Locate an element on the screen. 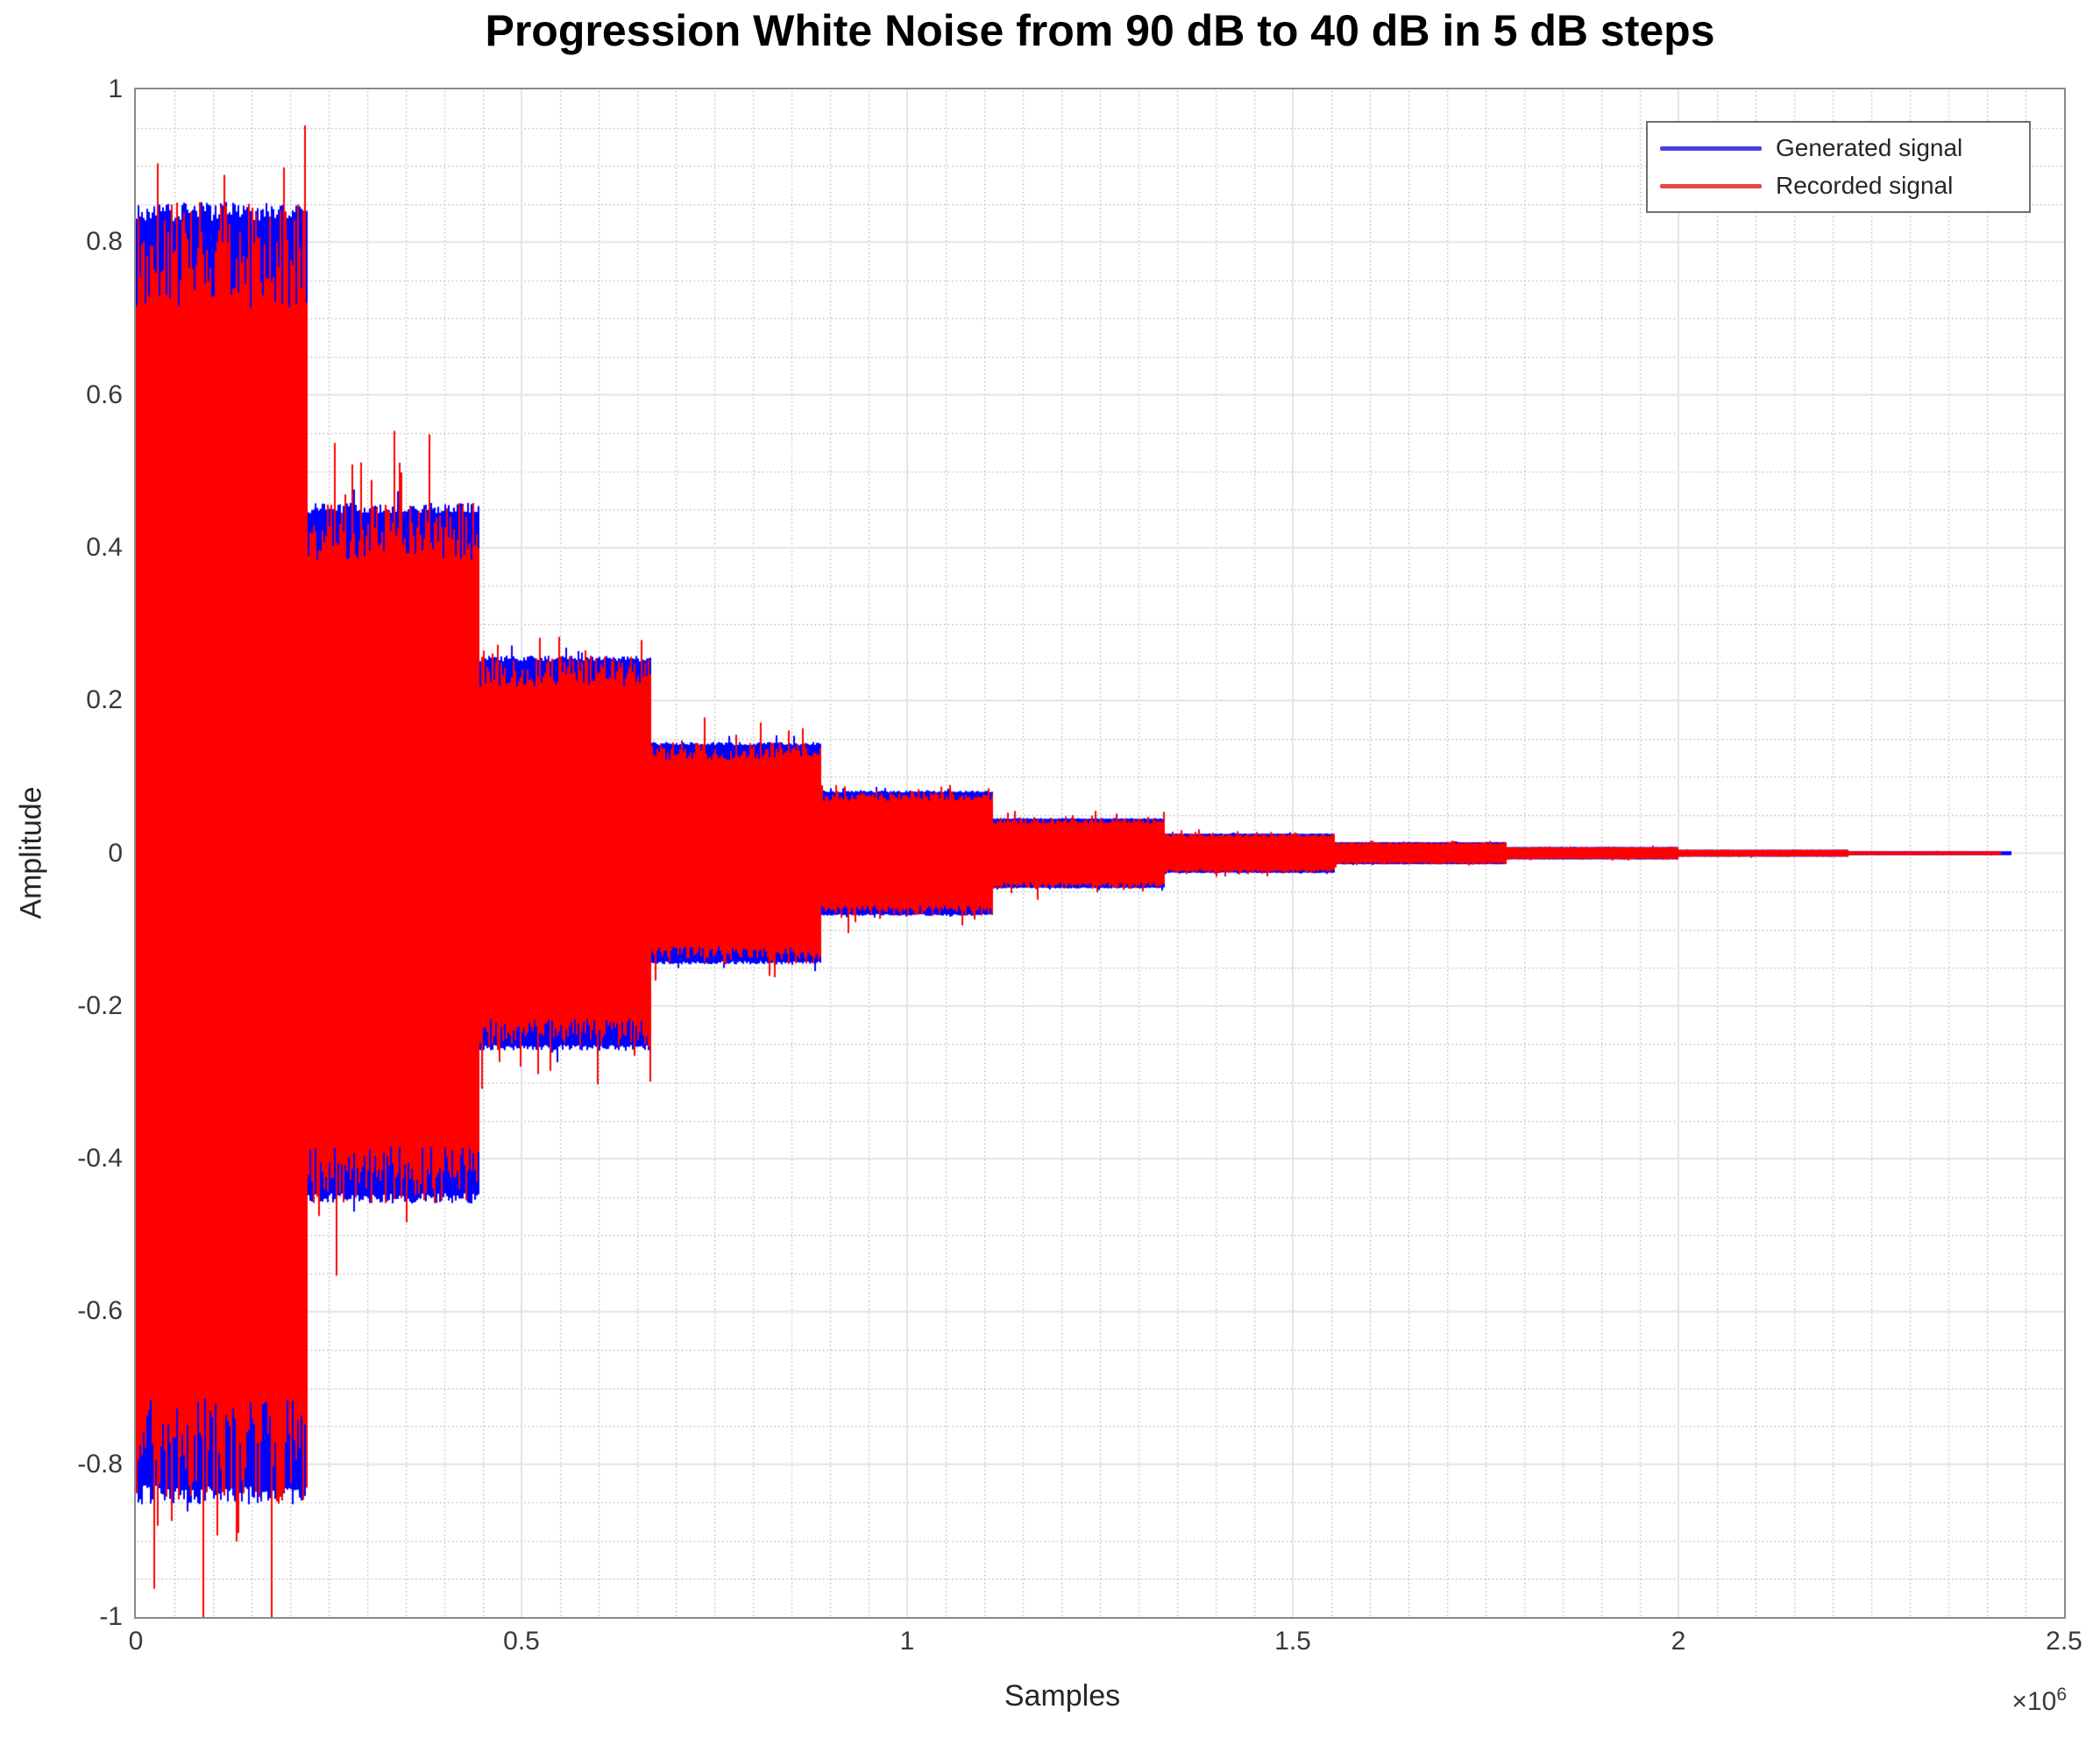 The height and width of the screenshot is (1752, 2100). legend-label-generated: Generated signal is located at coordinates (1870, 147).